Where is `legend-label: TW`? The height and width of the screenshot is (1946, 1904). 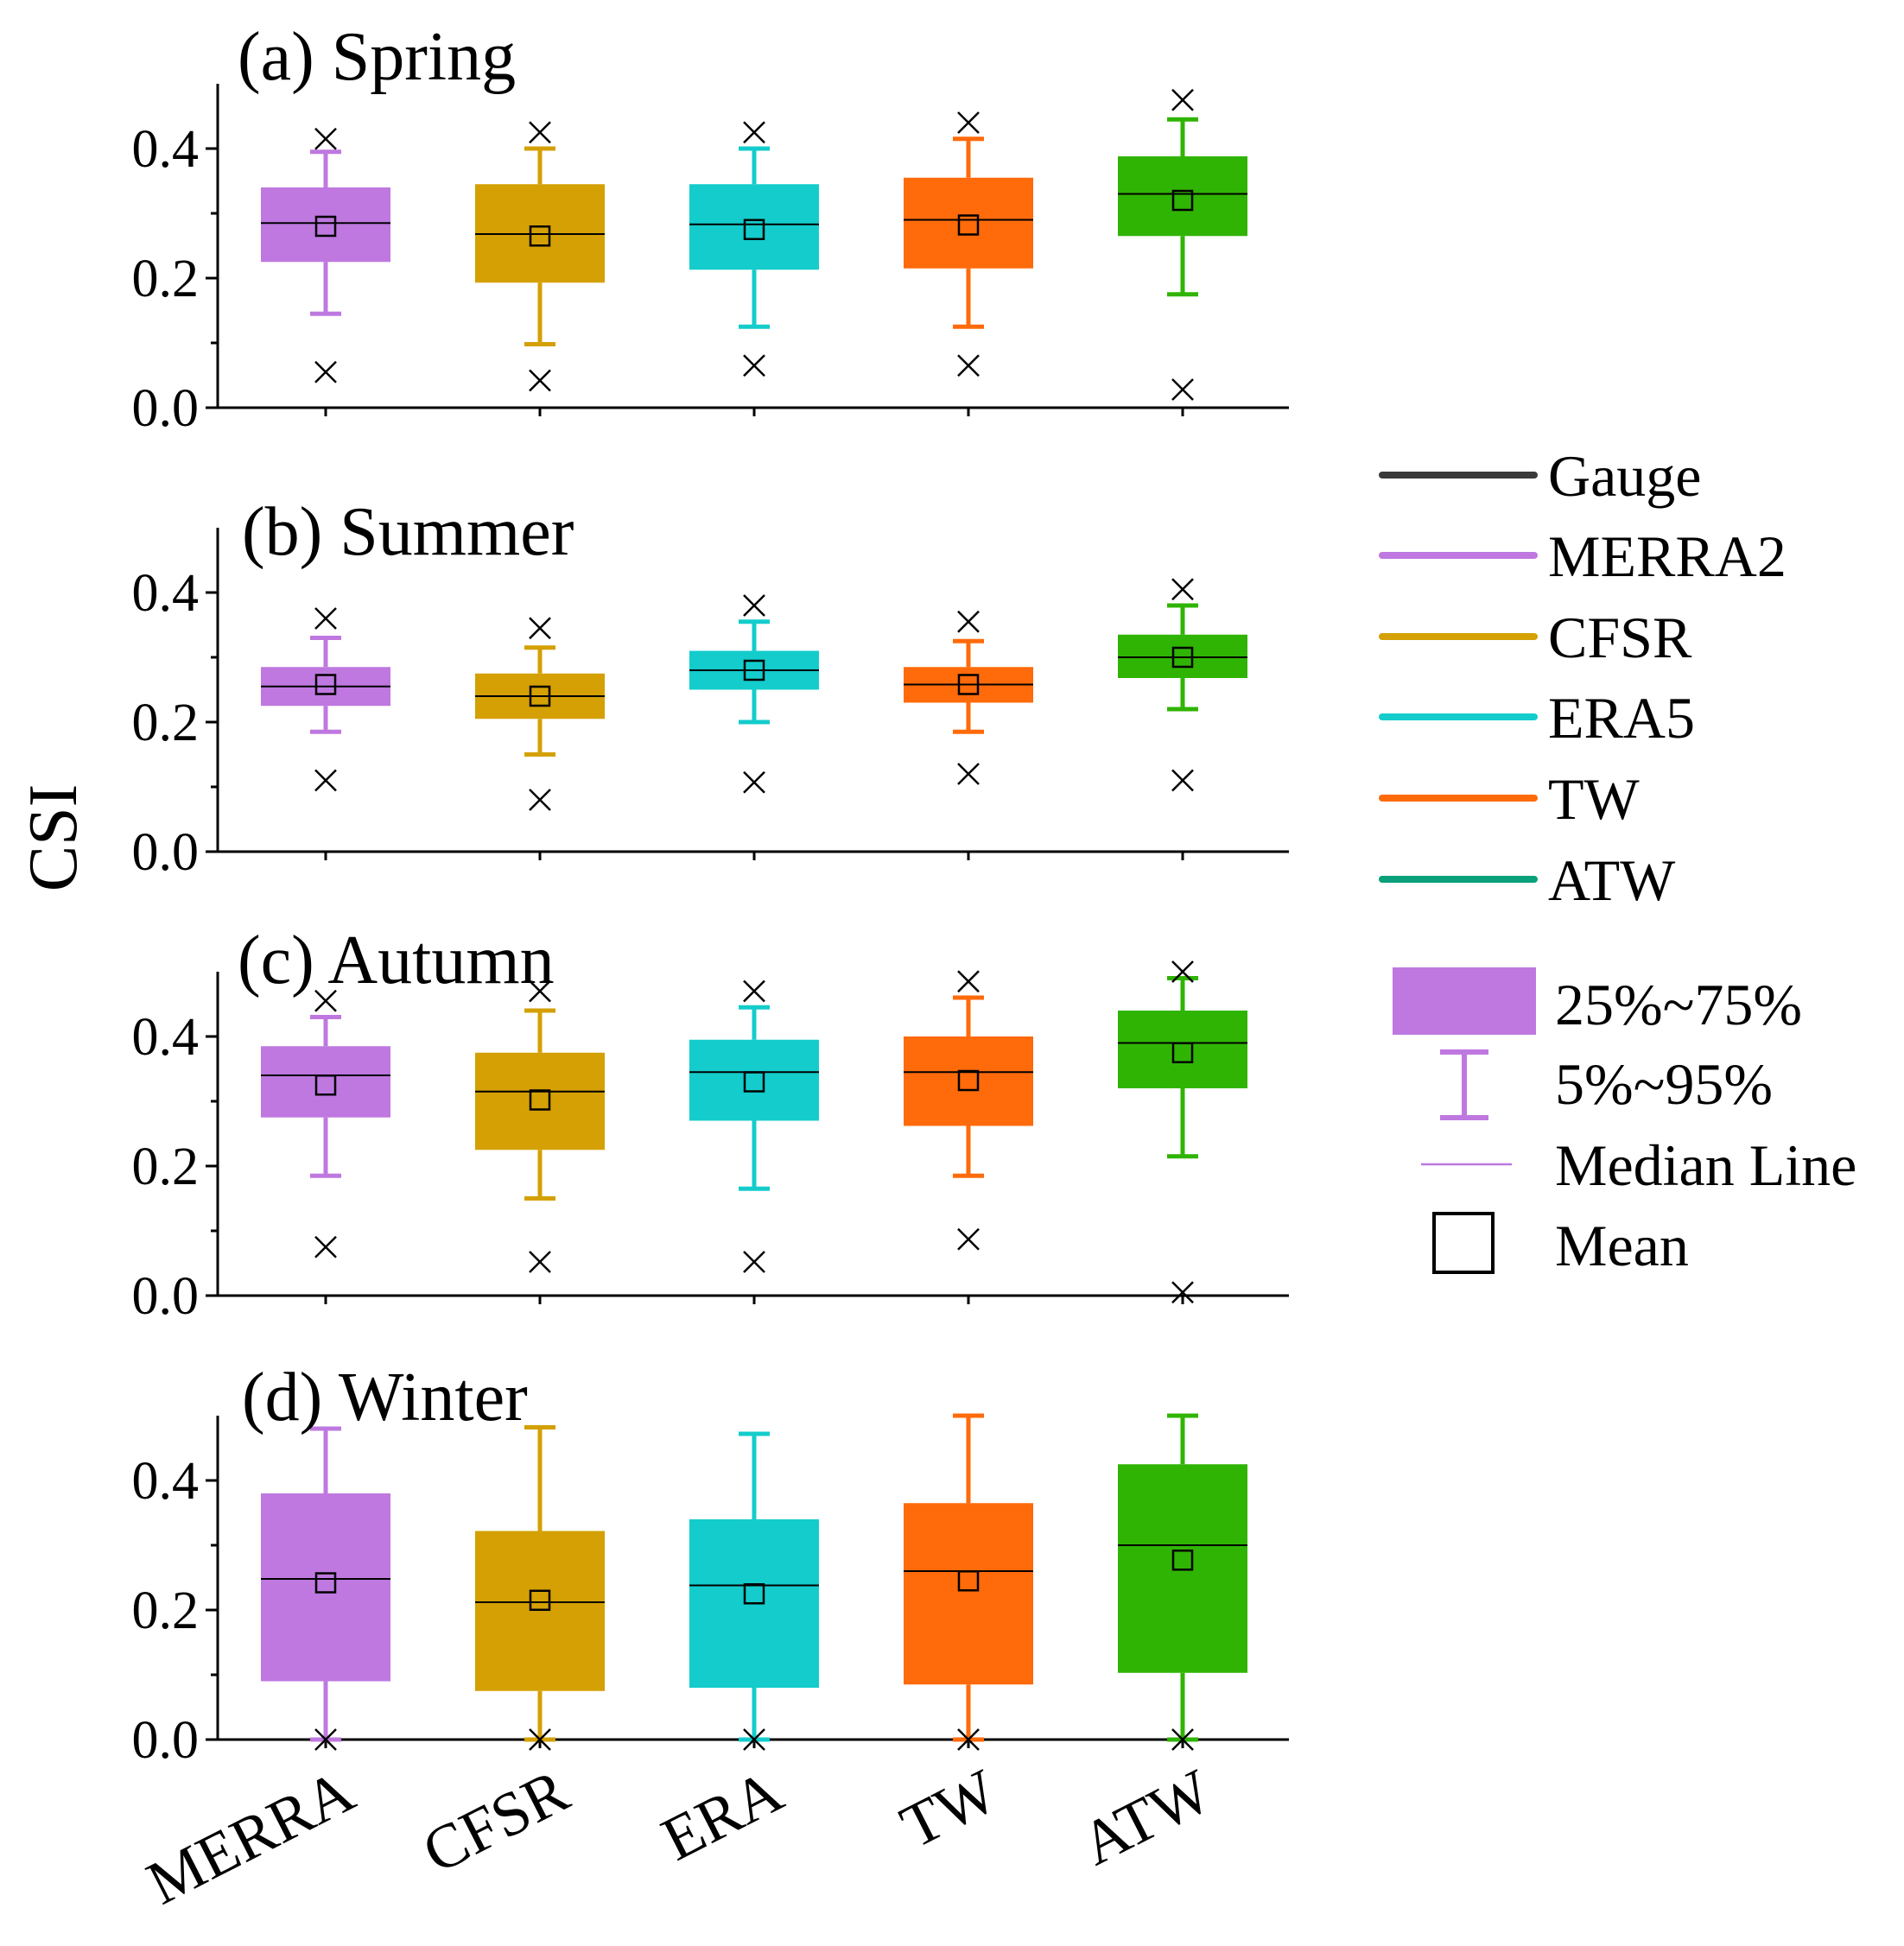 legend-label: TW is located at coordinates (1594, 799).